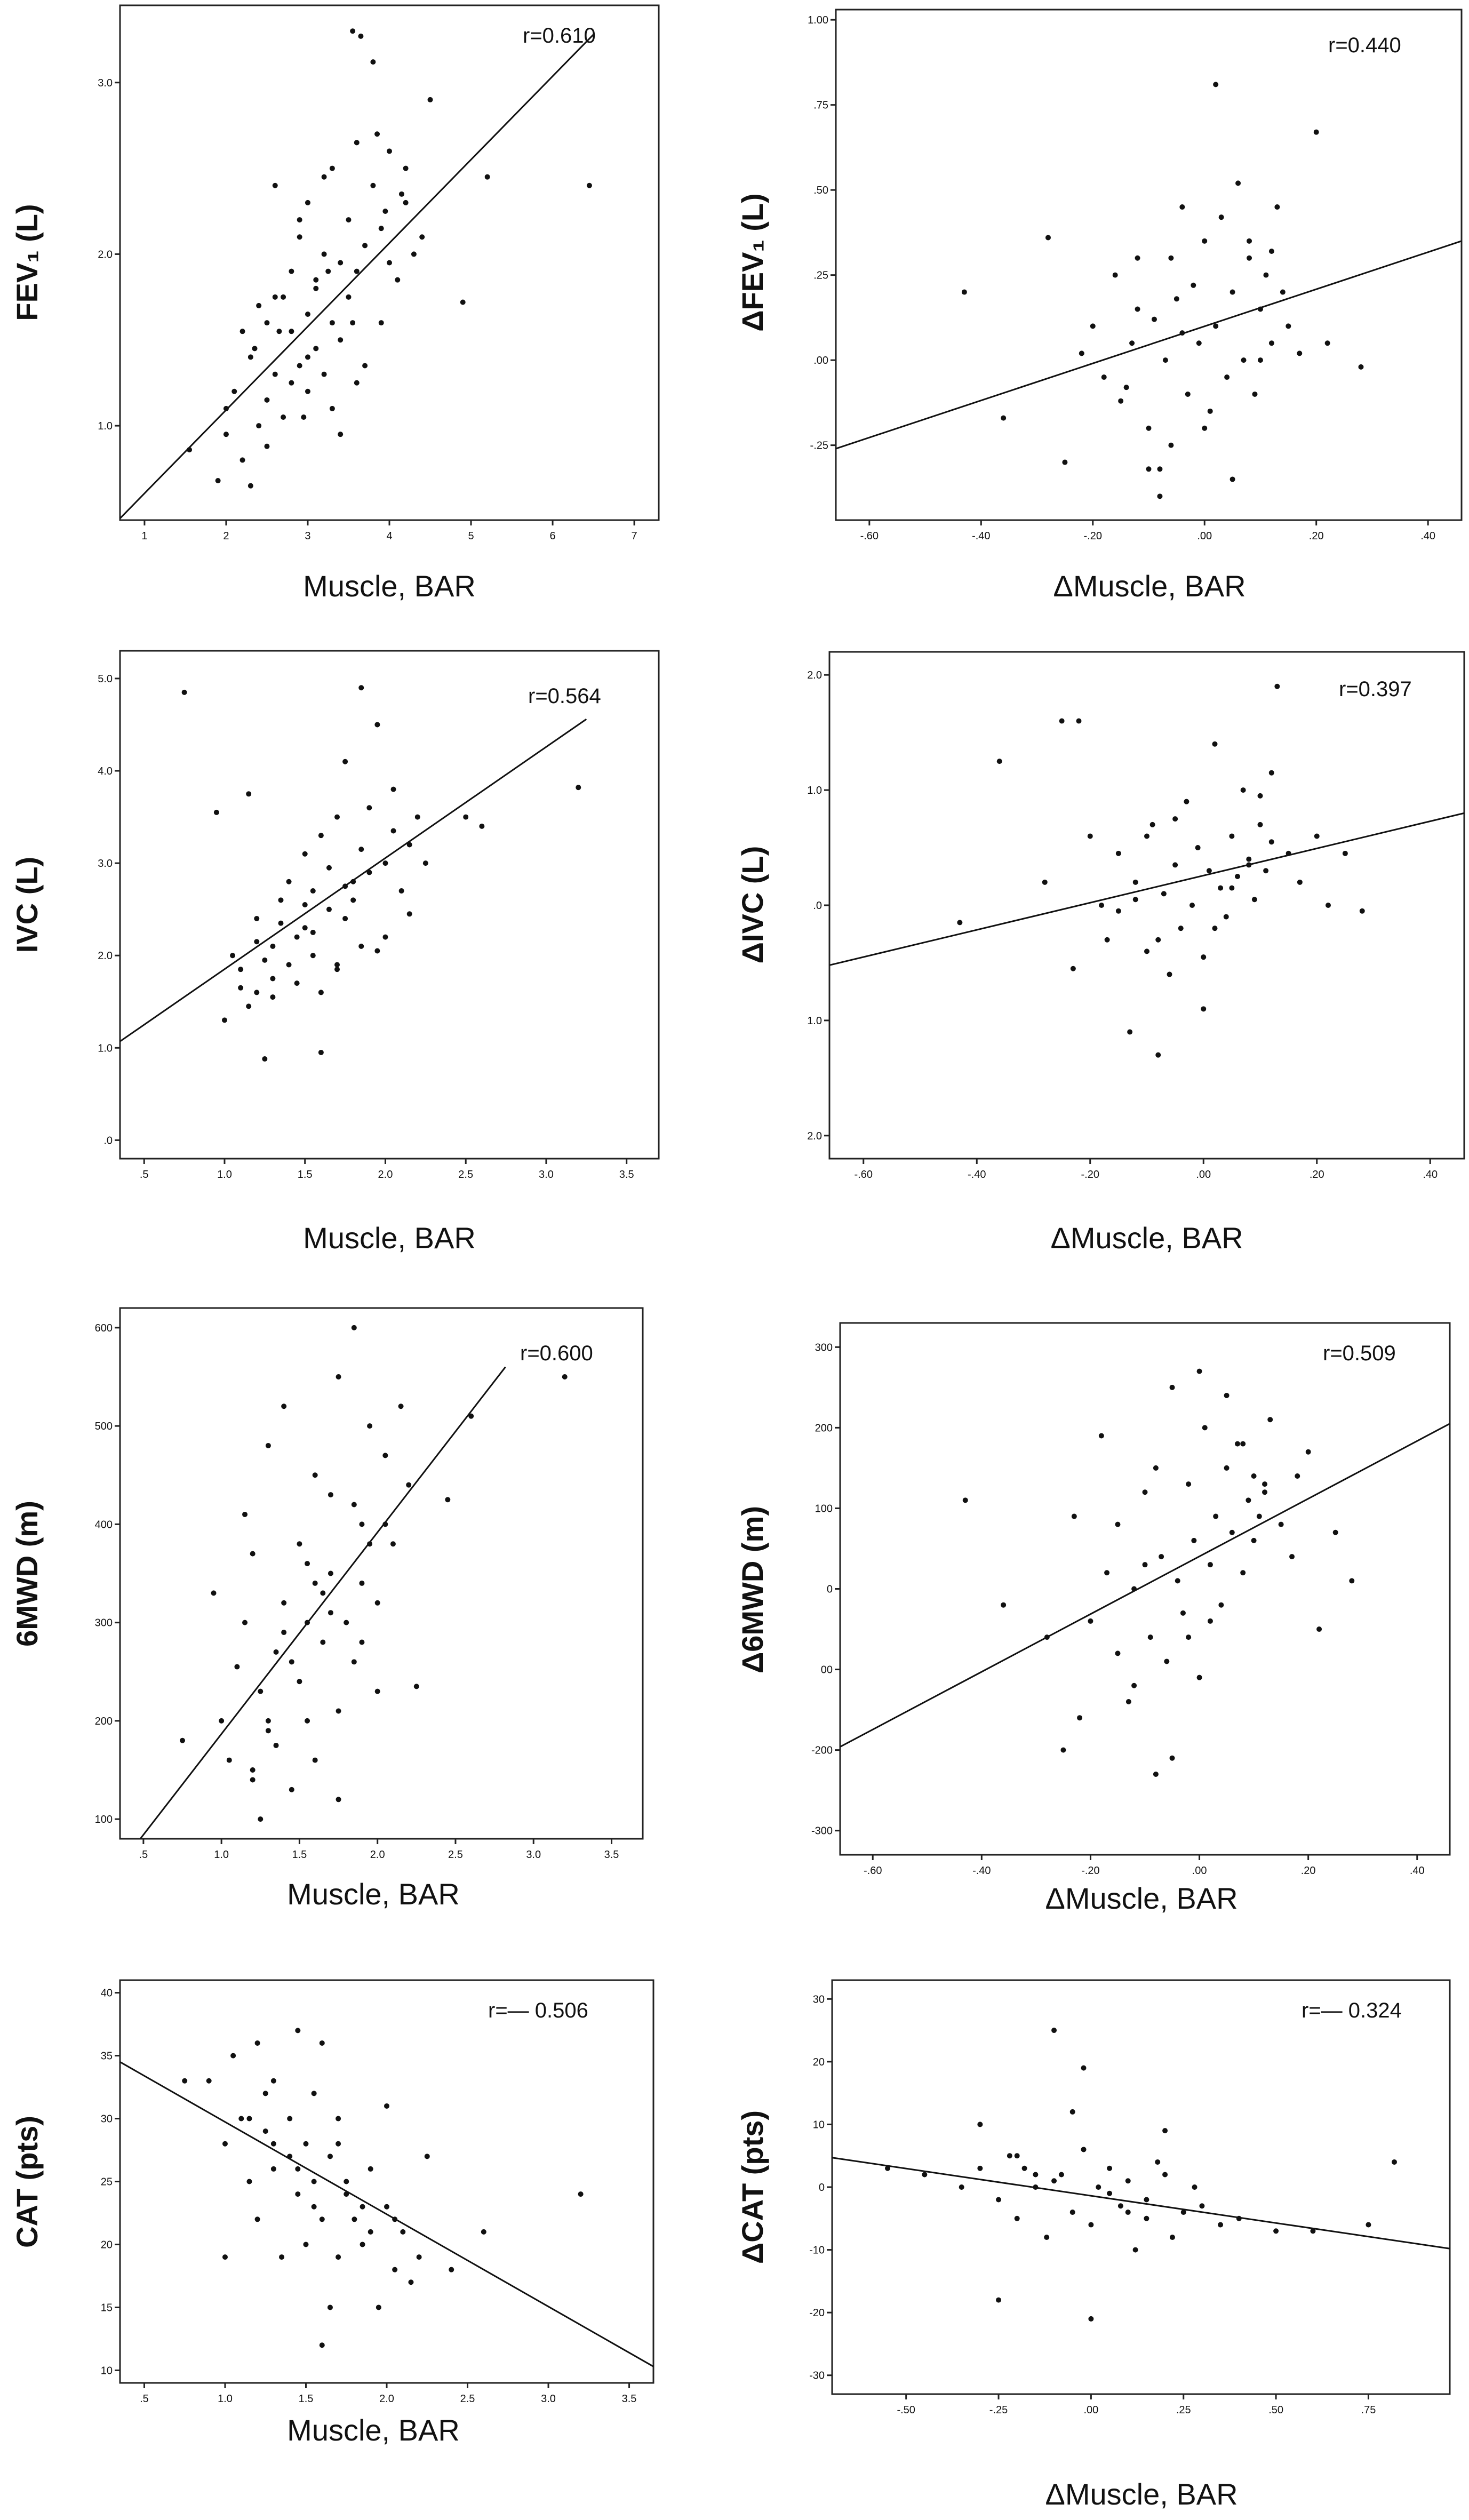 Image resolution: width=1469 pixels, height=2520 pixels. Describe the element at coordinates (752, 1589) in the screenshot. I see `y-axis-label: Δ6MWD (m)` at that location.